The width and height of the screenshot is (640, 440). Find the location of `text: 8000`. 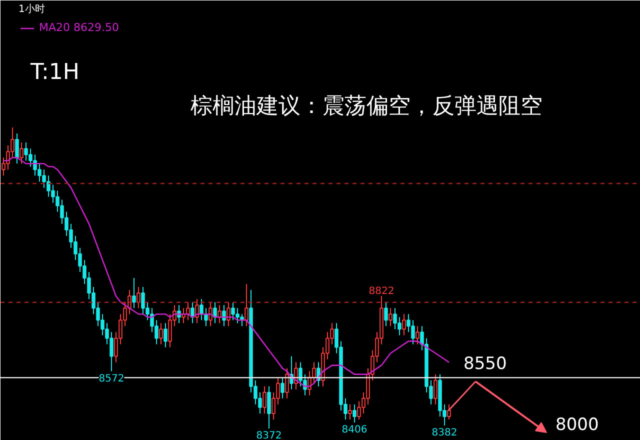

text: 8000 is located at coordinates (577, 425).